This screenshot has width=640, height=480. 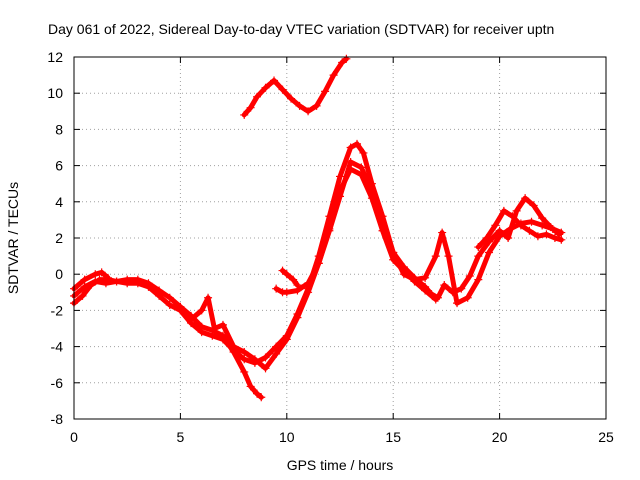 I want to click on x-tick-label: 20, so click(x=500, y=437).